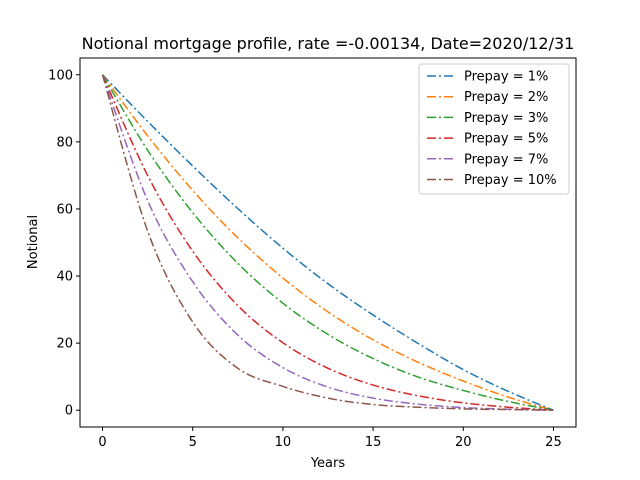 This screenshot has width=640, height=480. What do you see at coordinates (506, 77) in the screenshot?
I see `legend-label: Prepay = 1%` at bounding box center [506, 77].